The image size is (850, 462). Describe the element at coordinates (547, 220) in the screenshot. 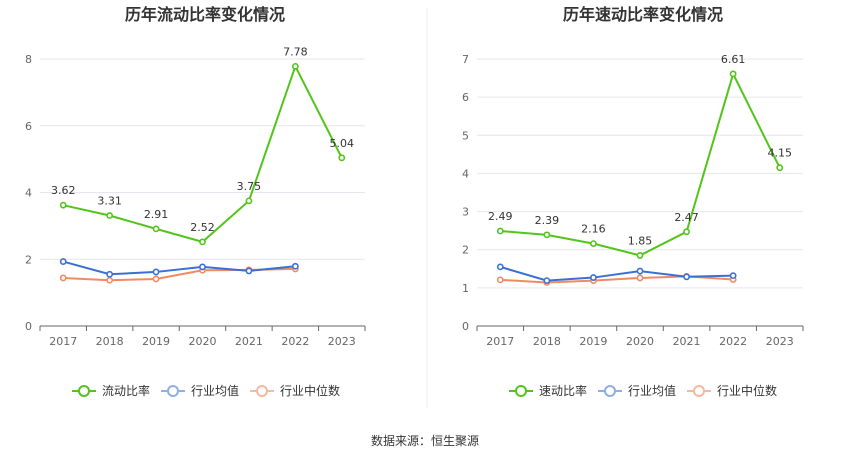

I see `data-label: 2.39` at that location.